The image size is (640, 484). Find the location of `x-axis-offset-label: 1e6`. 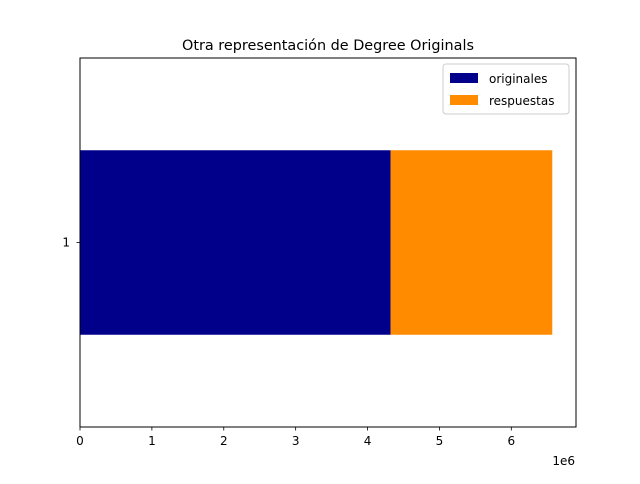

x-axis-offset-label: 1e6 is located at coordinates (563, 461).